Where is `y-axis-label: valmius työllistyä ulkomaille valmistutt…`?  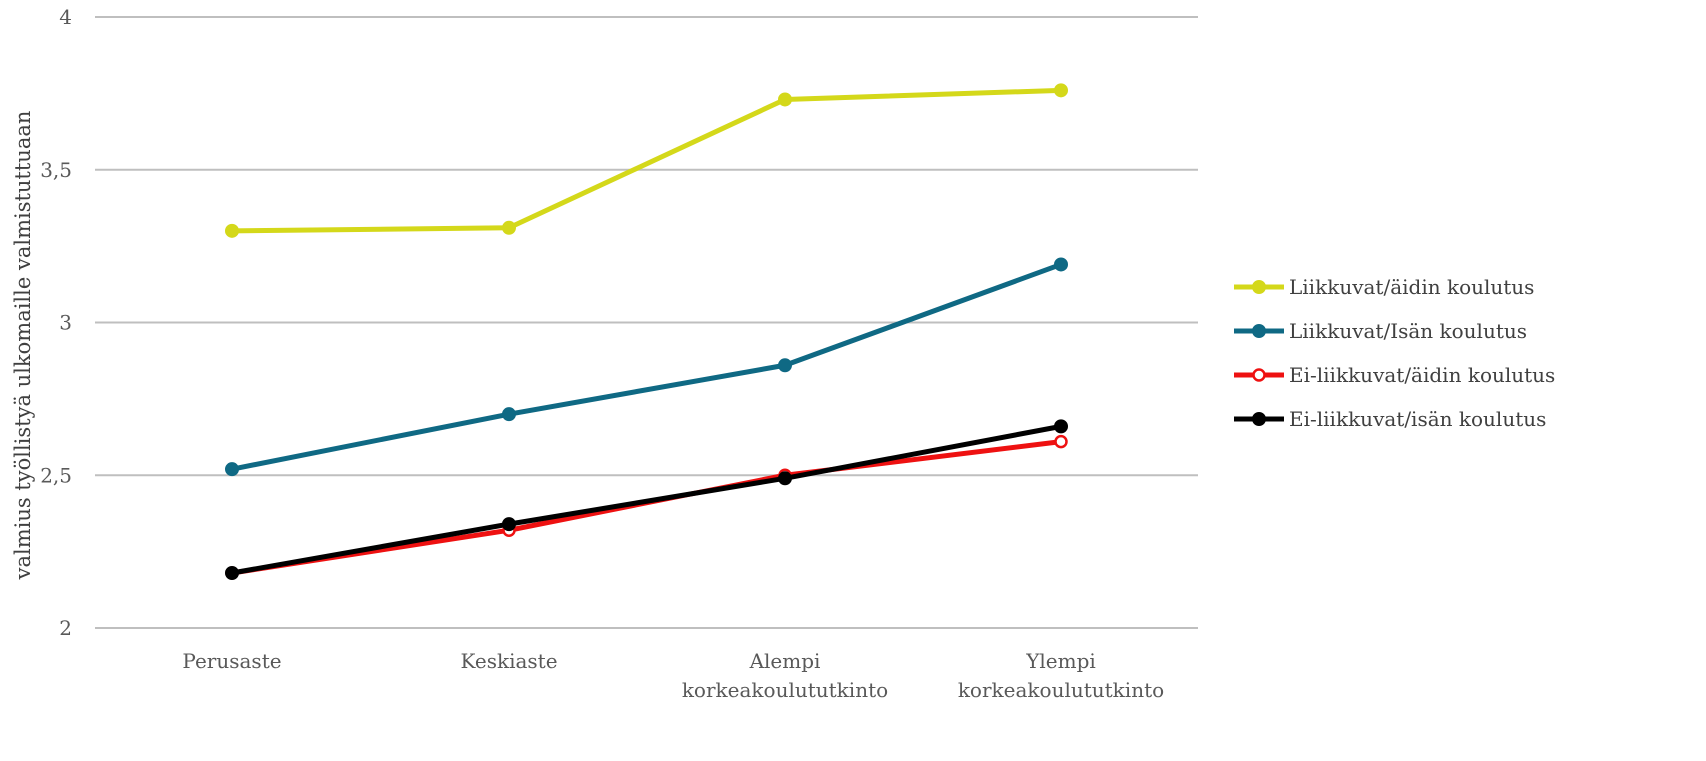
y-axis-label: valmius työllistyä ulkomaille valmistutt… is located at coordinates (23, 346).